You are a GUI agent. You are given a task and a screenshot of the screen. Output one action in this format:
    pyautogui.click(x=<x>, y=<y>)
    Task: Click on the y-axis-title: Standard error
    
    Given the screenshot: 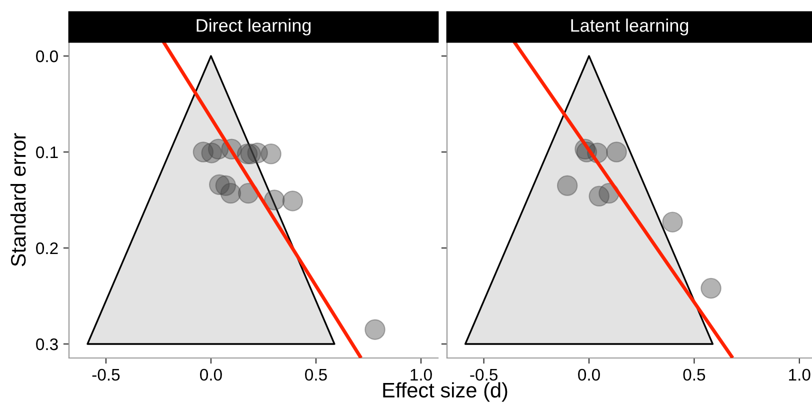 What is the action you would take?
    pyautogui.click(x=18, y=199)
    